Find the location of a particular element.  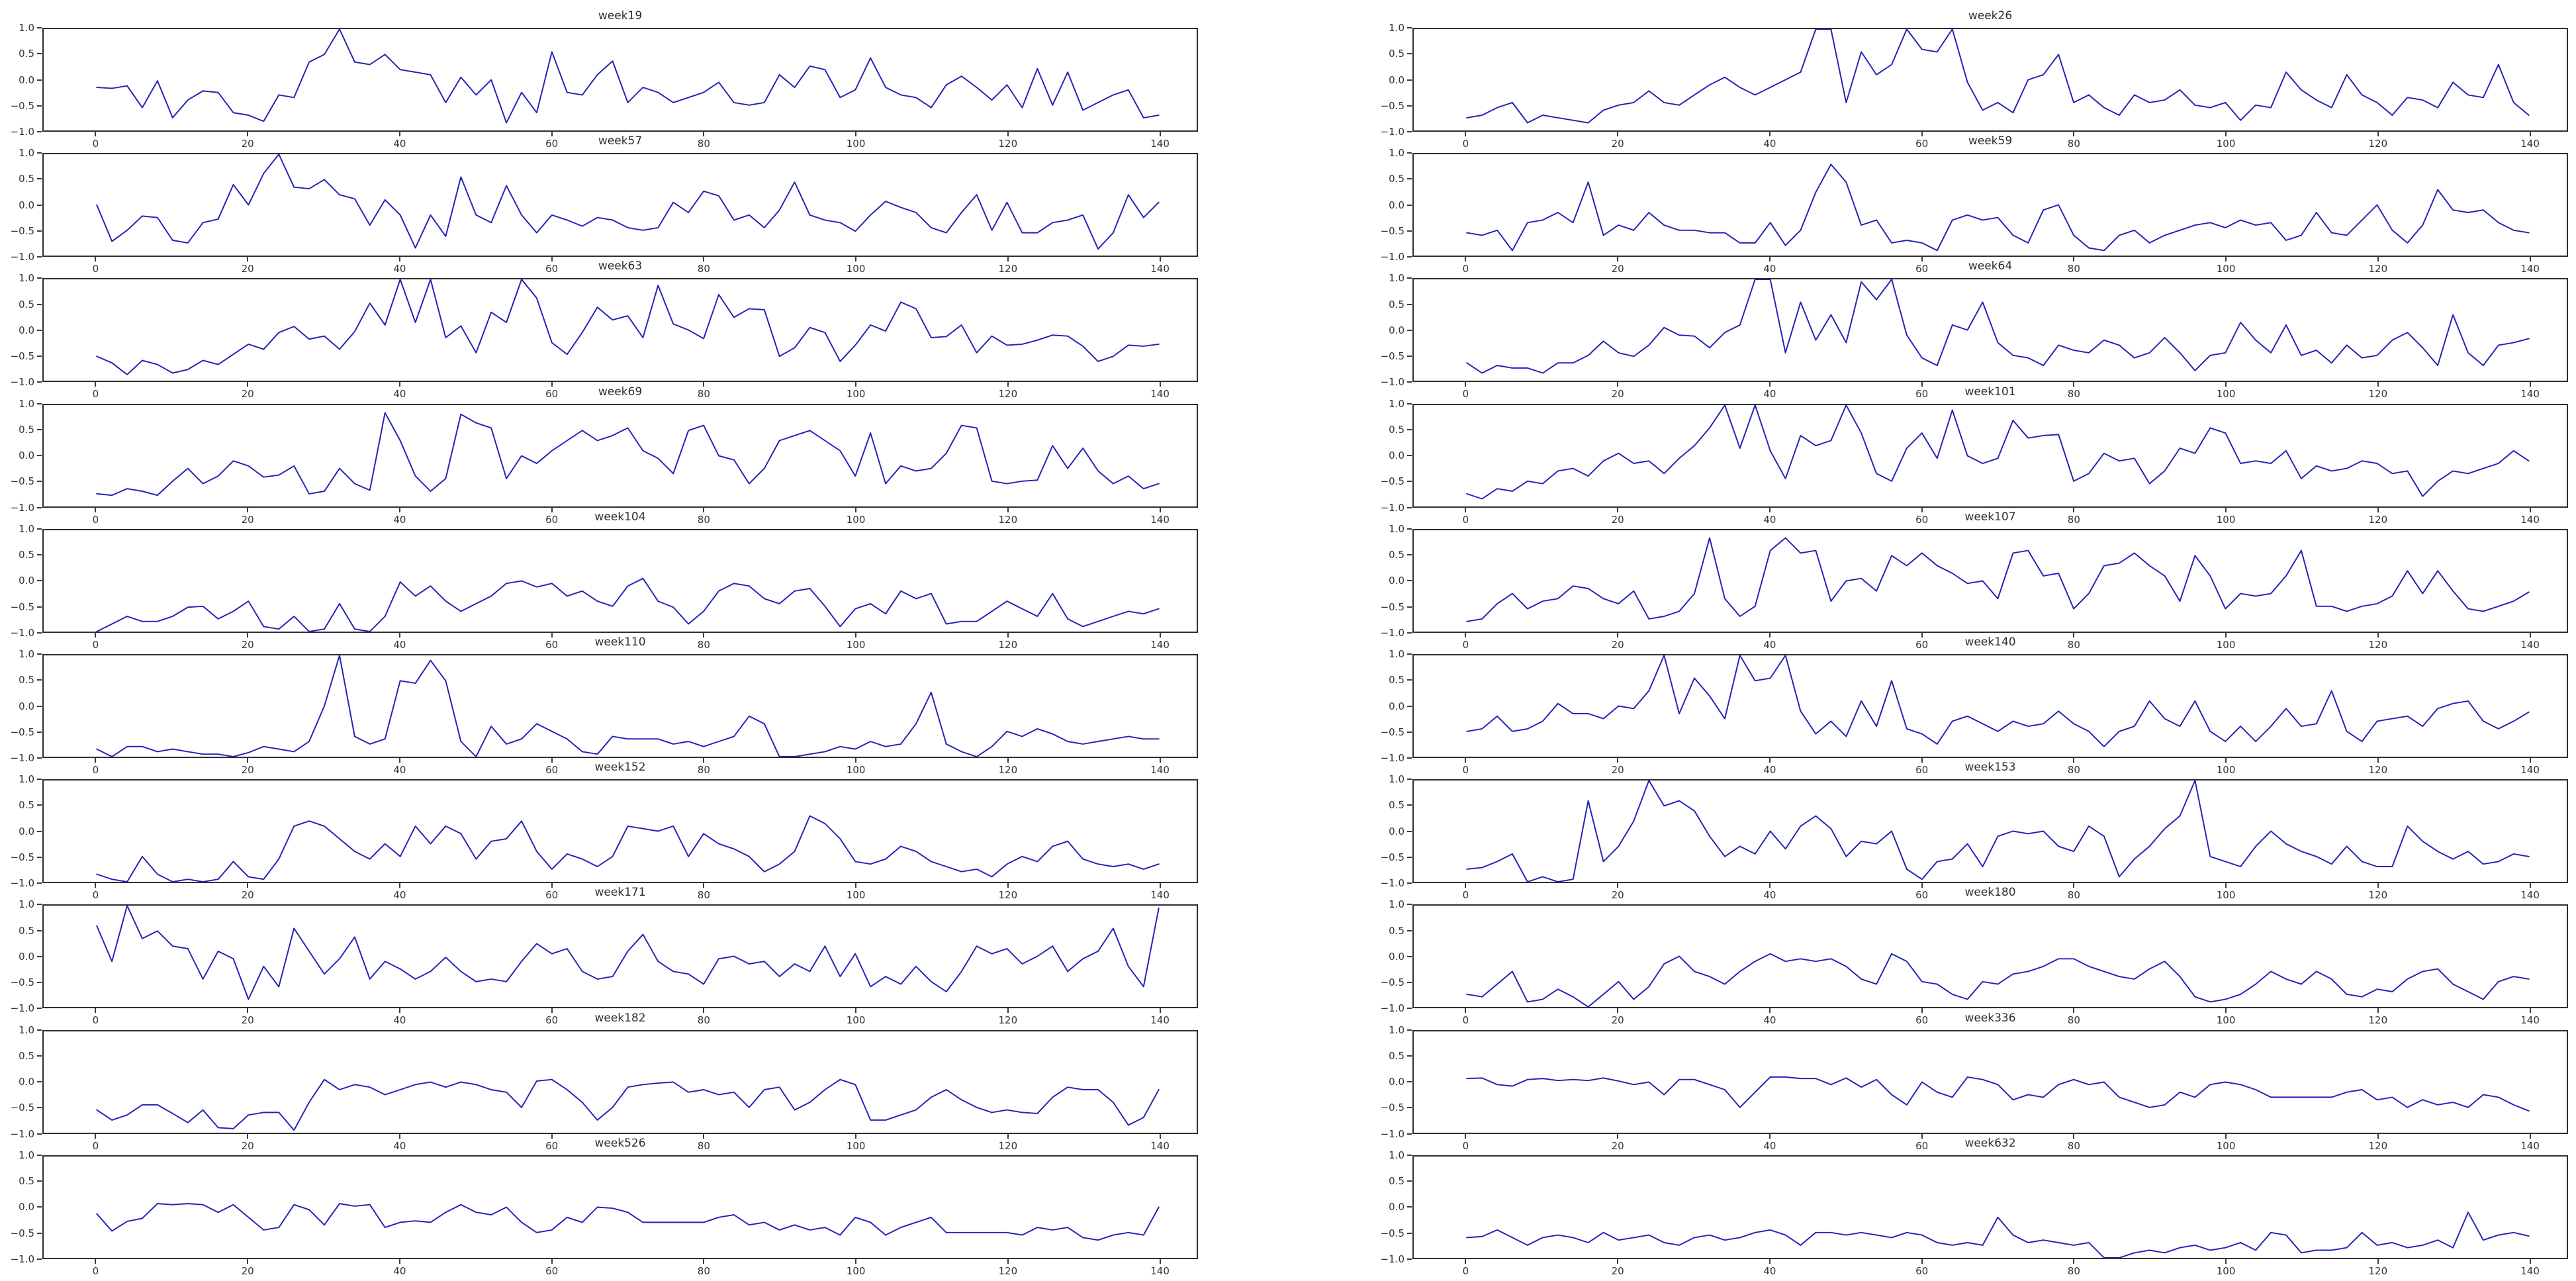

subplot-title: week526 is located at coordinates (620, 1143).